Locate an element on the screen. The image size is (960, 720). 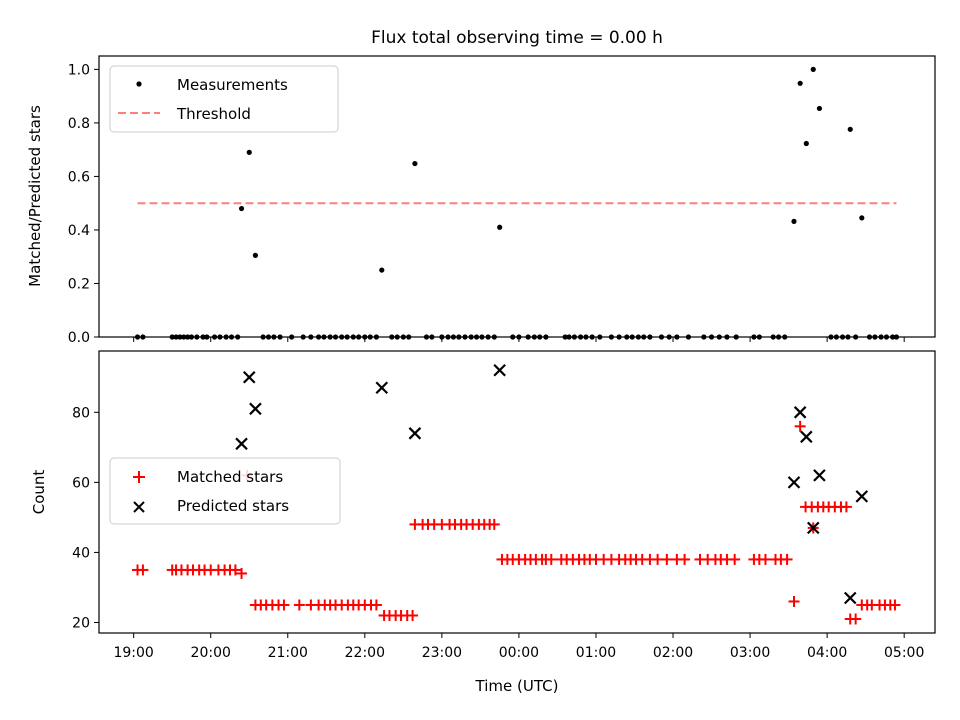
counts-ytick-label: 40 is located at coordinates (81, 553).